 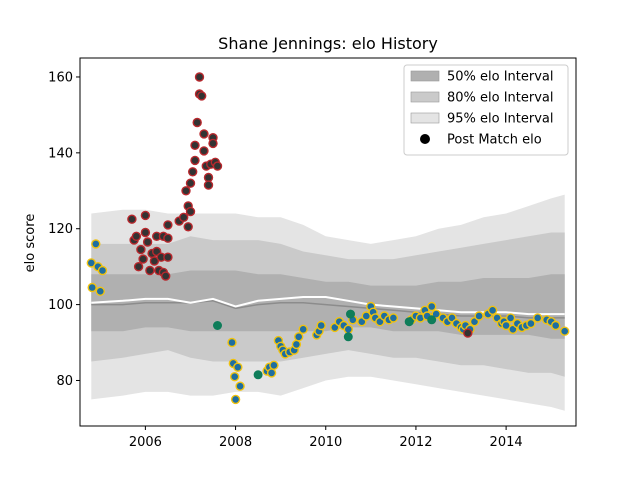 What do you see at coordinates (425, 97) in the screenshot?
I see `legend-item-1-swatch` at bounding box center [425, 97].